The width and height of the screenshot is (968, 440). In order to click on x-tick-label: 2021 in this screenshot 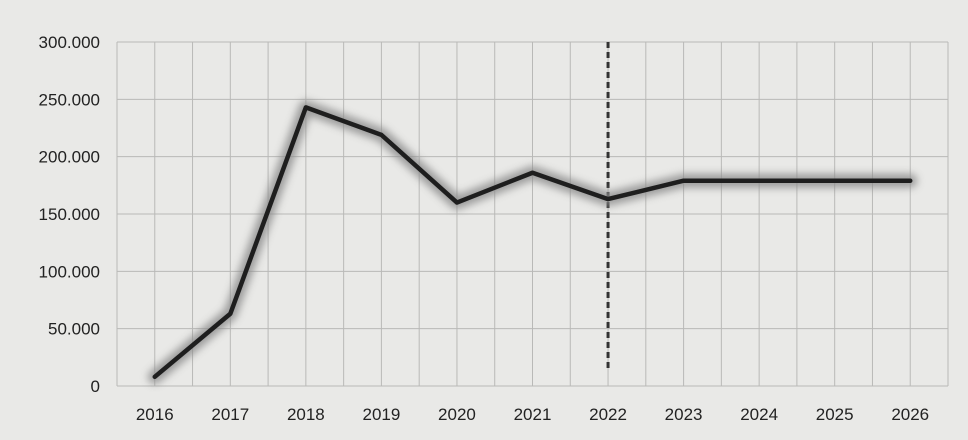, I will do `click(533, 414)`.